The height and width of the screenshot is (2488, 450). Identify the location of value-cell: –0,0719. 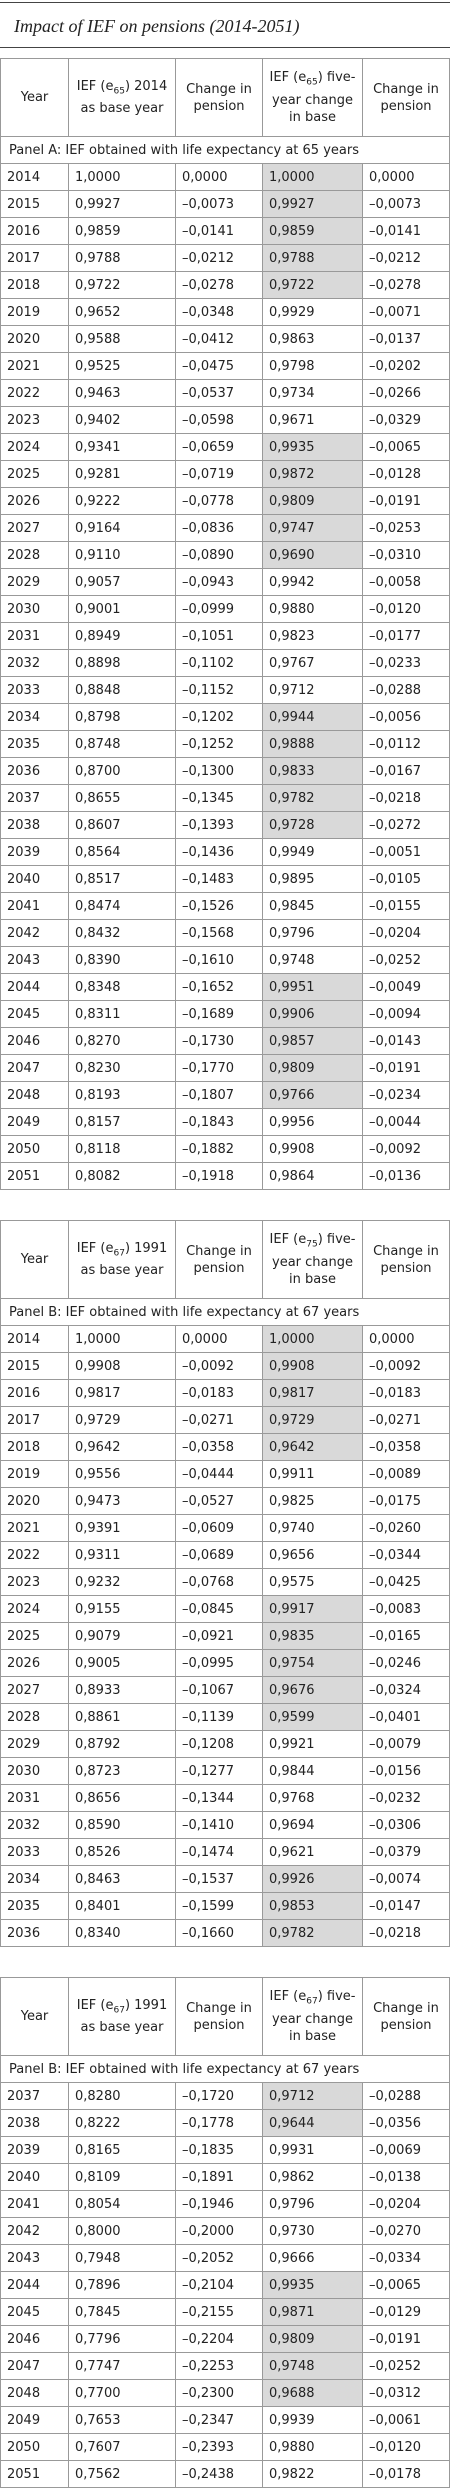
(219, 474).